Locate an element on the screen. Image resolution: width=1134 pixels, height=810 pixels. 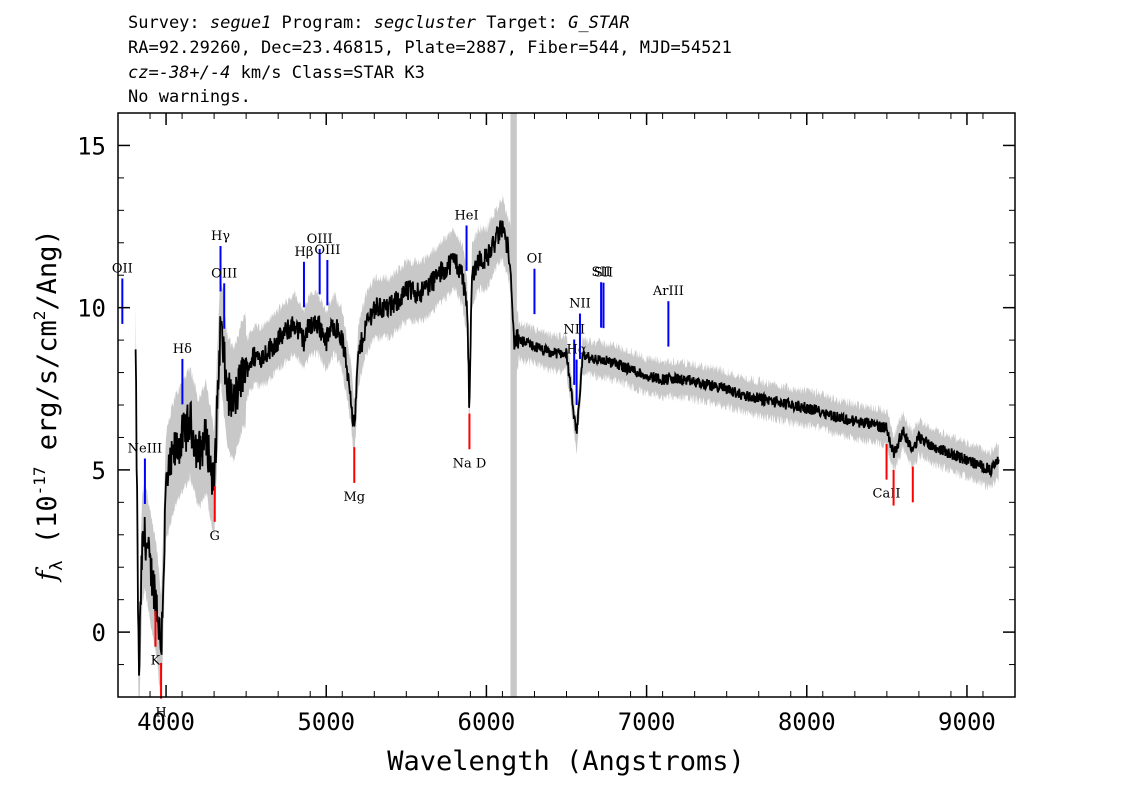
x-tick-label: 8000 is located at coordinates (807, 722).